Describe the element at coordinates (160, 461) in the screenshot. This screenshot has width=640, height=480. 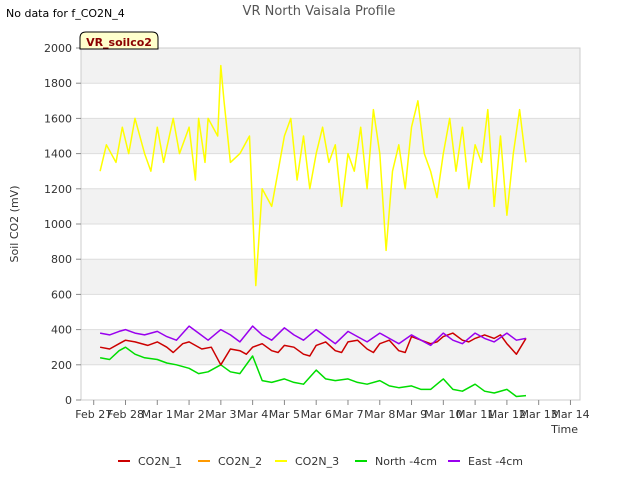
I see `legend-entry: CO2N_1` at that location.